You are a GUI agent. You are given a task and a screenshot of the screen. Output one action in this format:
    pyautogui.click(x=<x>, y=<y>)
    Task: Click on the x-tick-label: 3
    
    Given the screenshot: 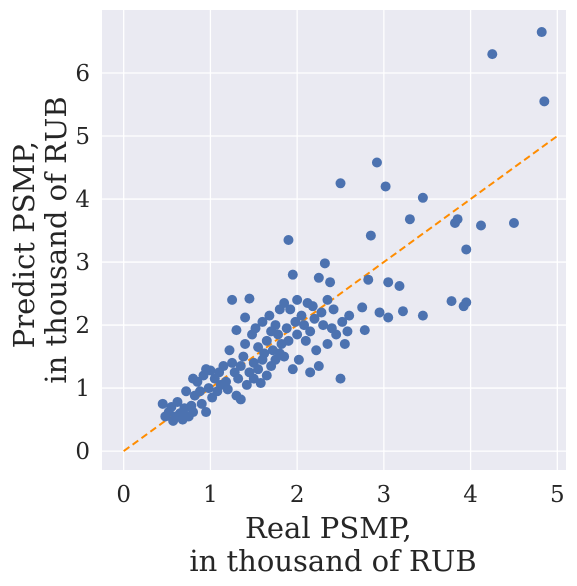 What is the action you would take?
    pyautogui.click(x=384, y=495)
    